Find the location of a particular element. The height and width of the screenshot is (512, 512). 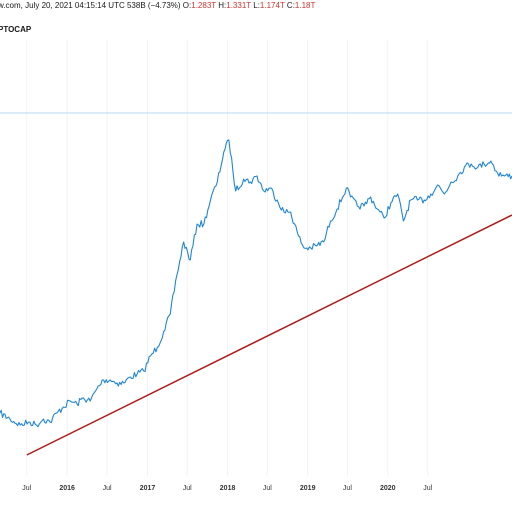

symbol-label: PTOCAP is located at coordinates (16, 29).